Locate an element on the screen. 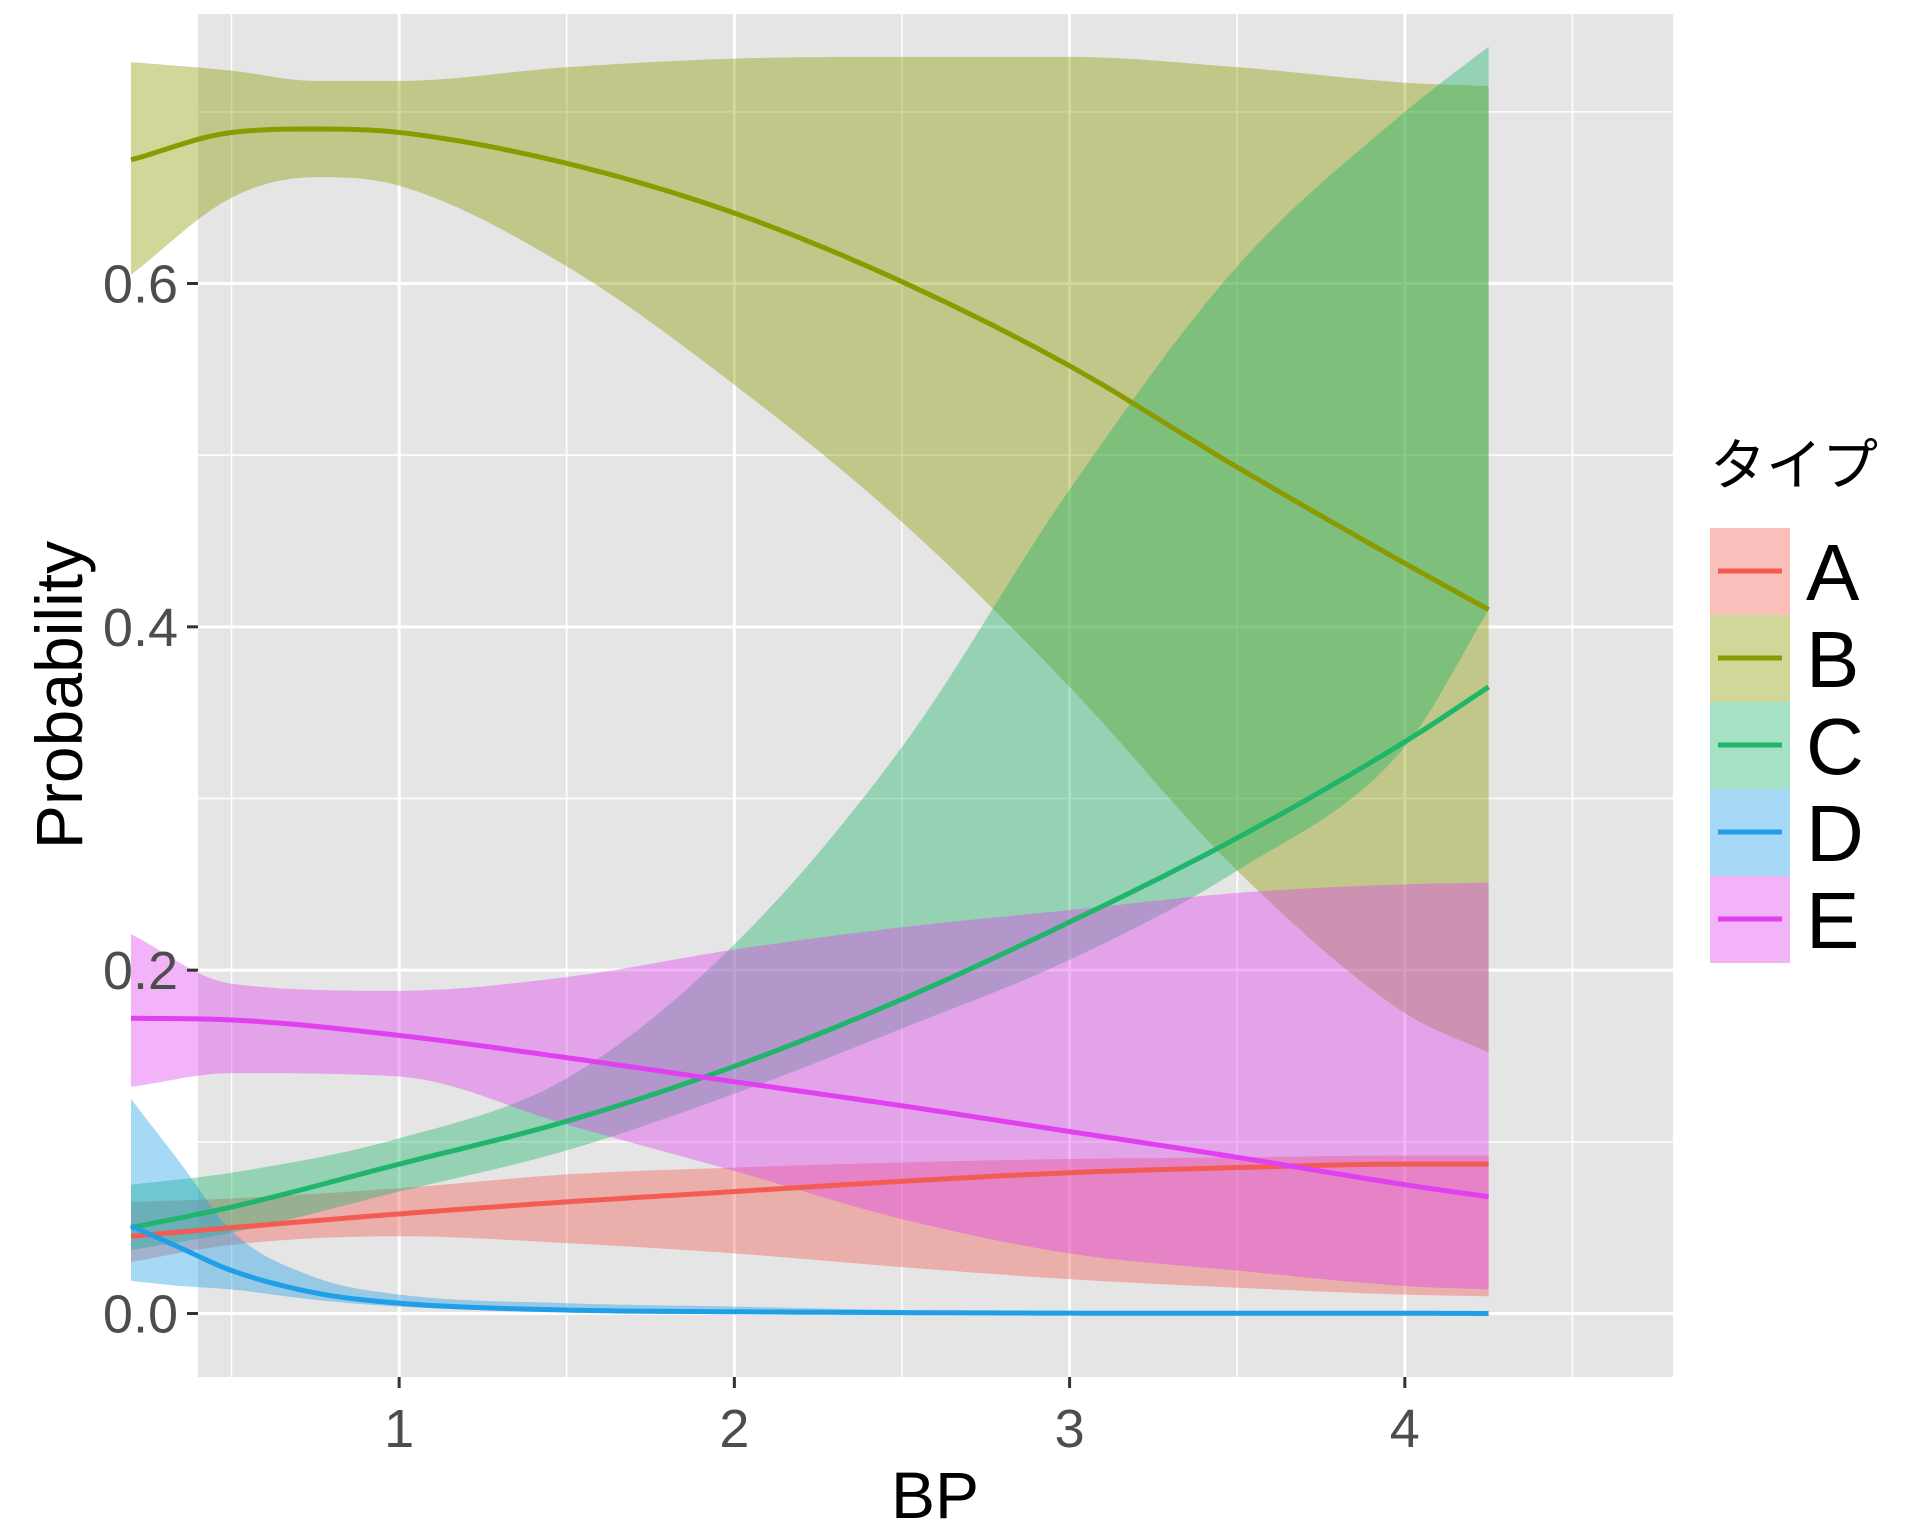 Image resolution: width=1920 pixels, height=1536 pixels. legend-label-E: E is located at coordinates (1832, 920).